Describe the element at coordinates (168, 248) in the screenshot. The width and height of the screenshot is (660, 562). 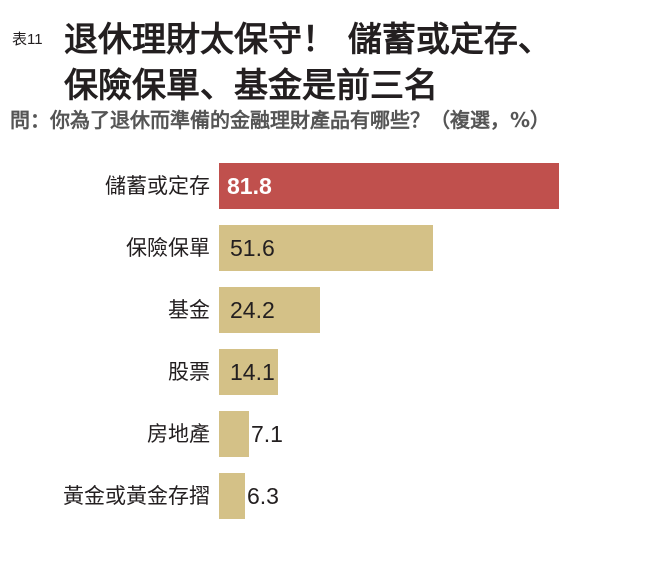
I see `category-label: 保險保單` at that location.